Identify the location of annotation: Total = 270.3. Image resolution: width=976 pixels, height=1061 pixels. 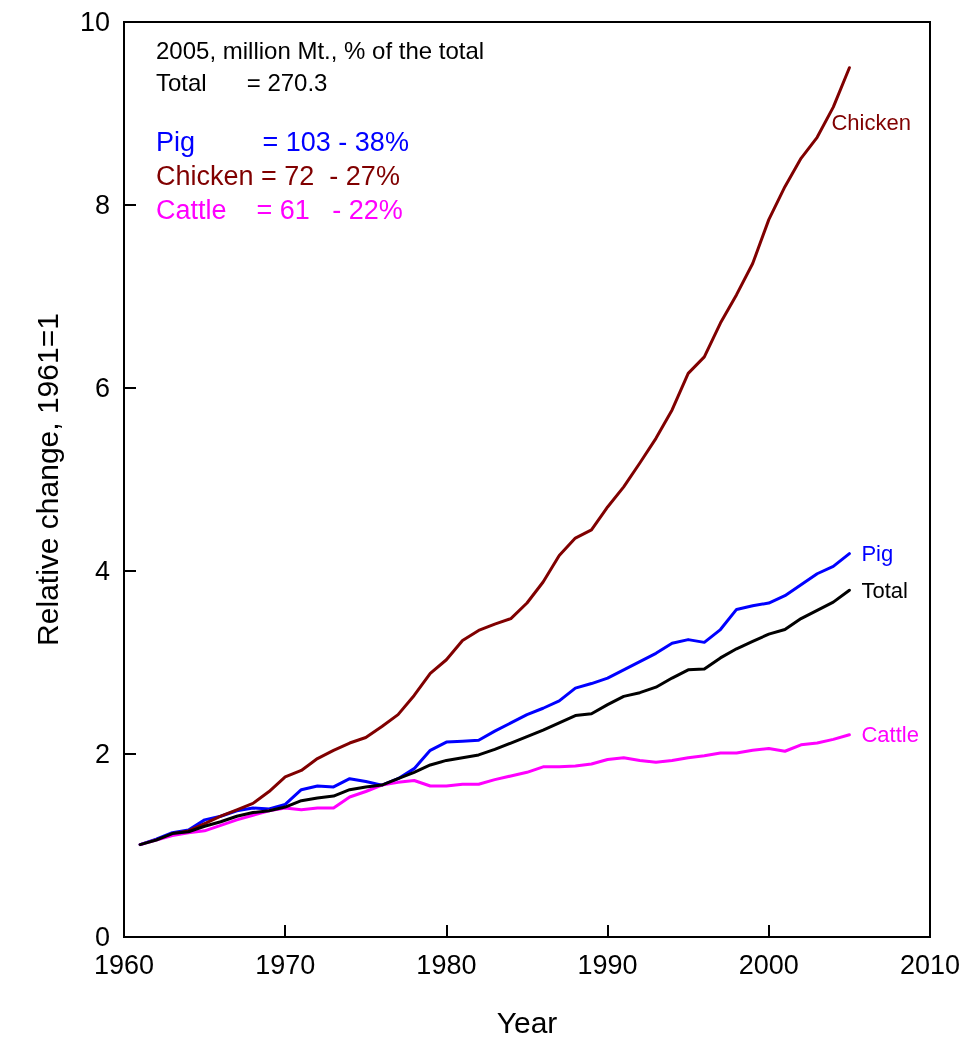
(242, 82).